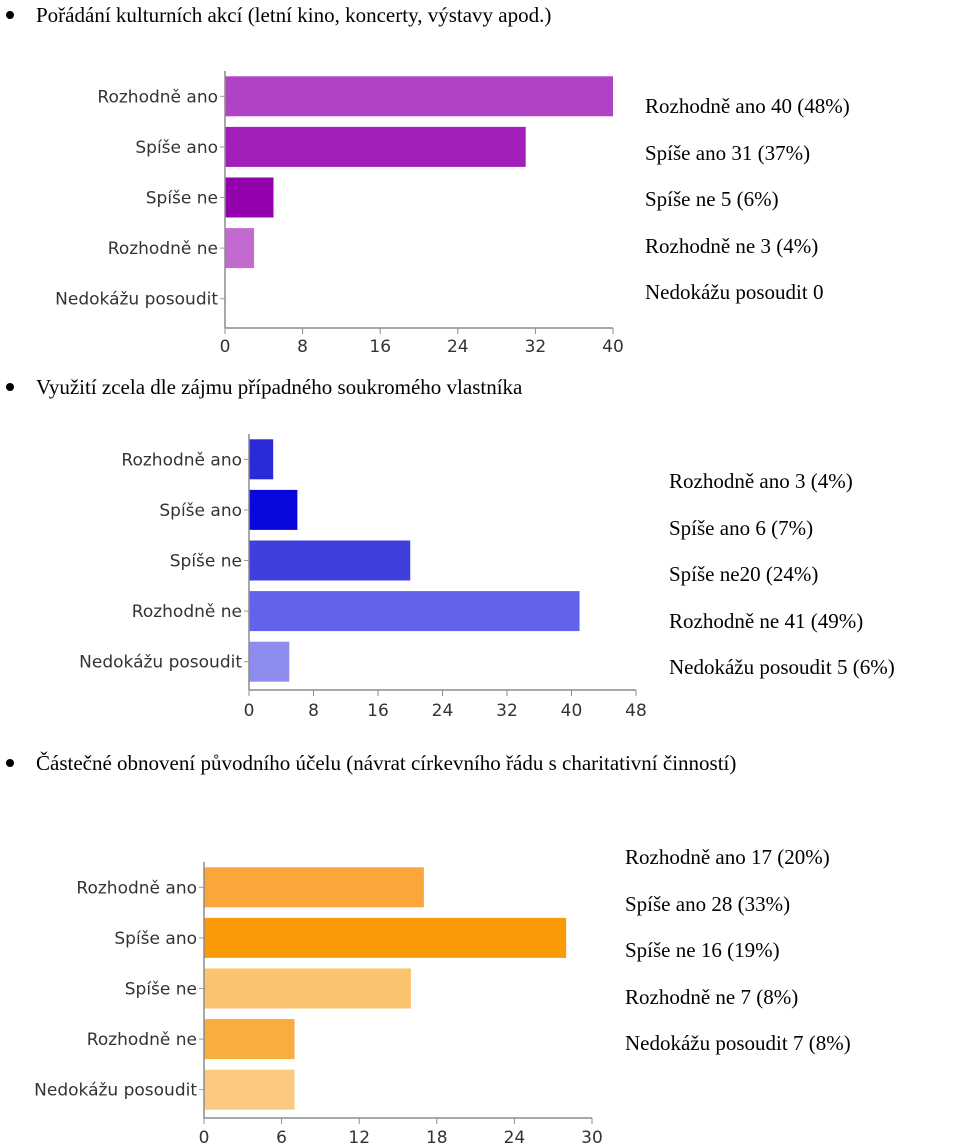  What do you see at coordinates (747, 106) in the screenshot?
I see `summary-item: Rozhodně ano 40 (48%)` at bounding box center [747, 106].